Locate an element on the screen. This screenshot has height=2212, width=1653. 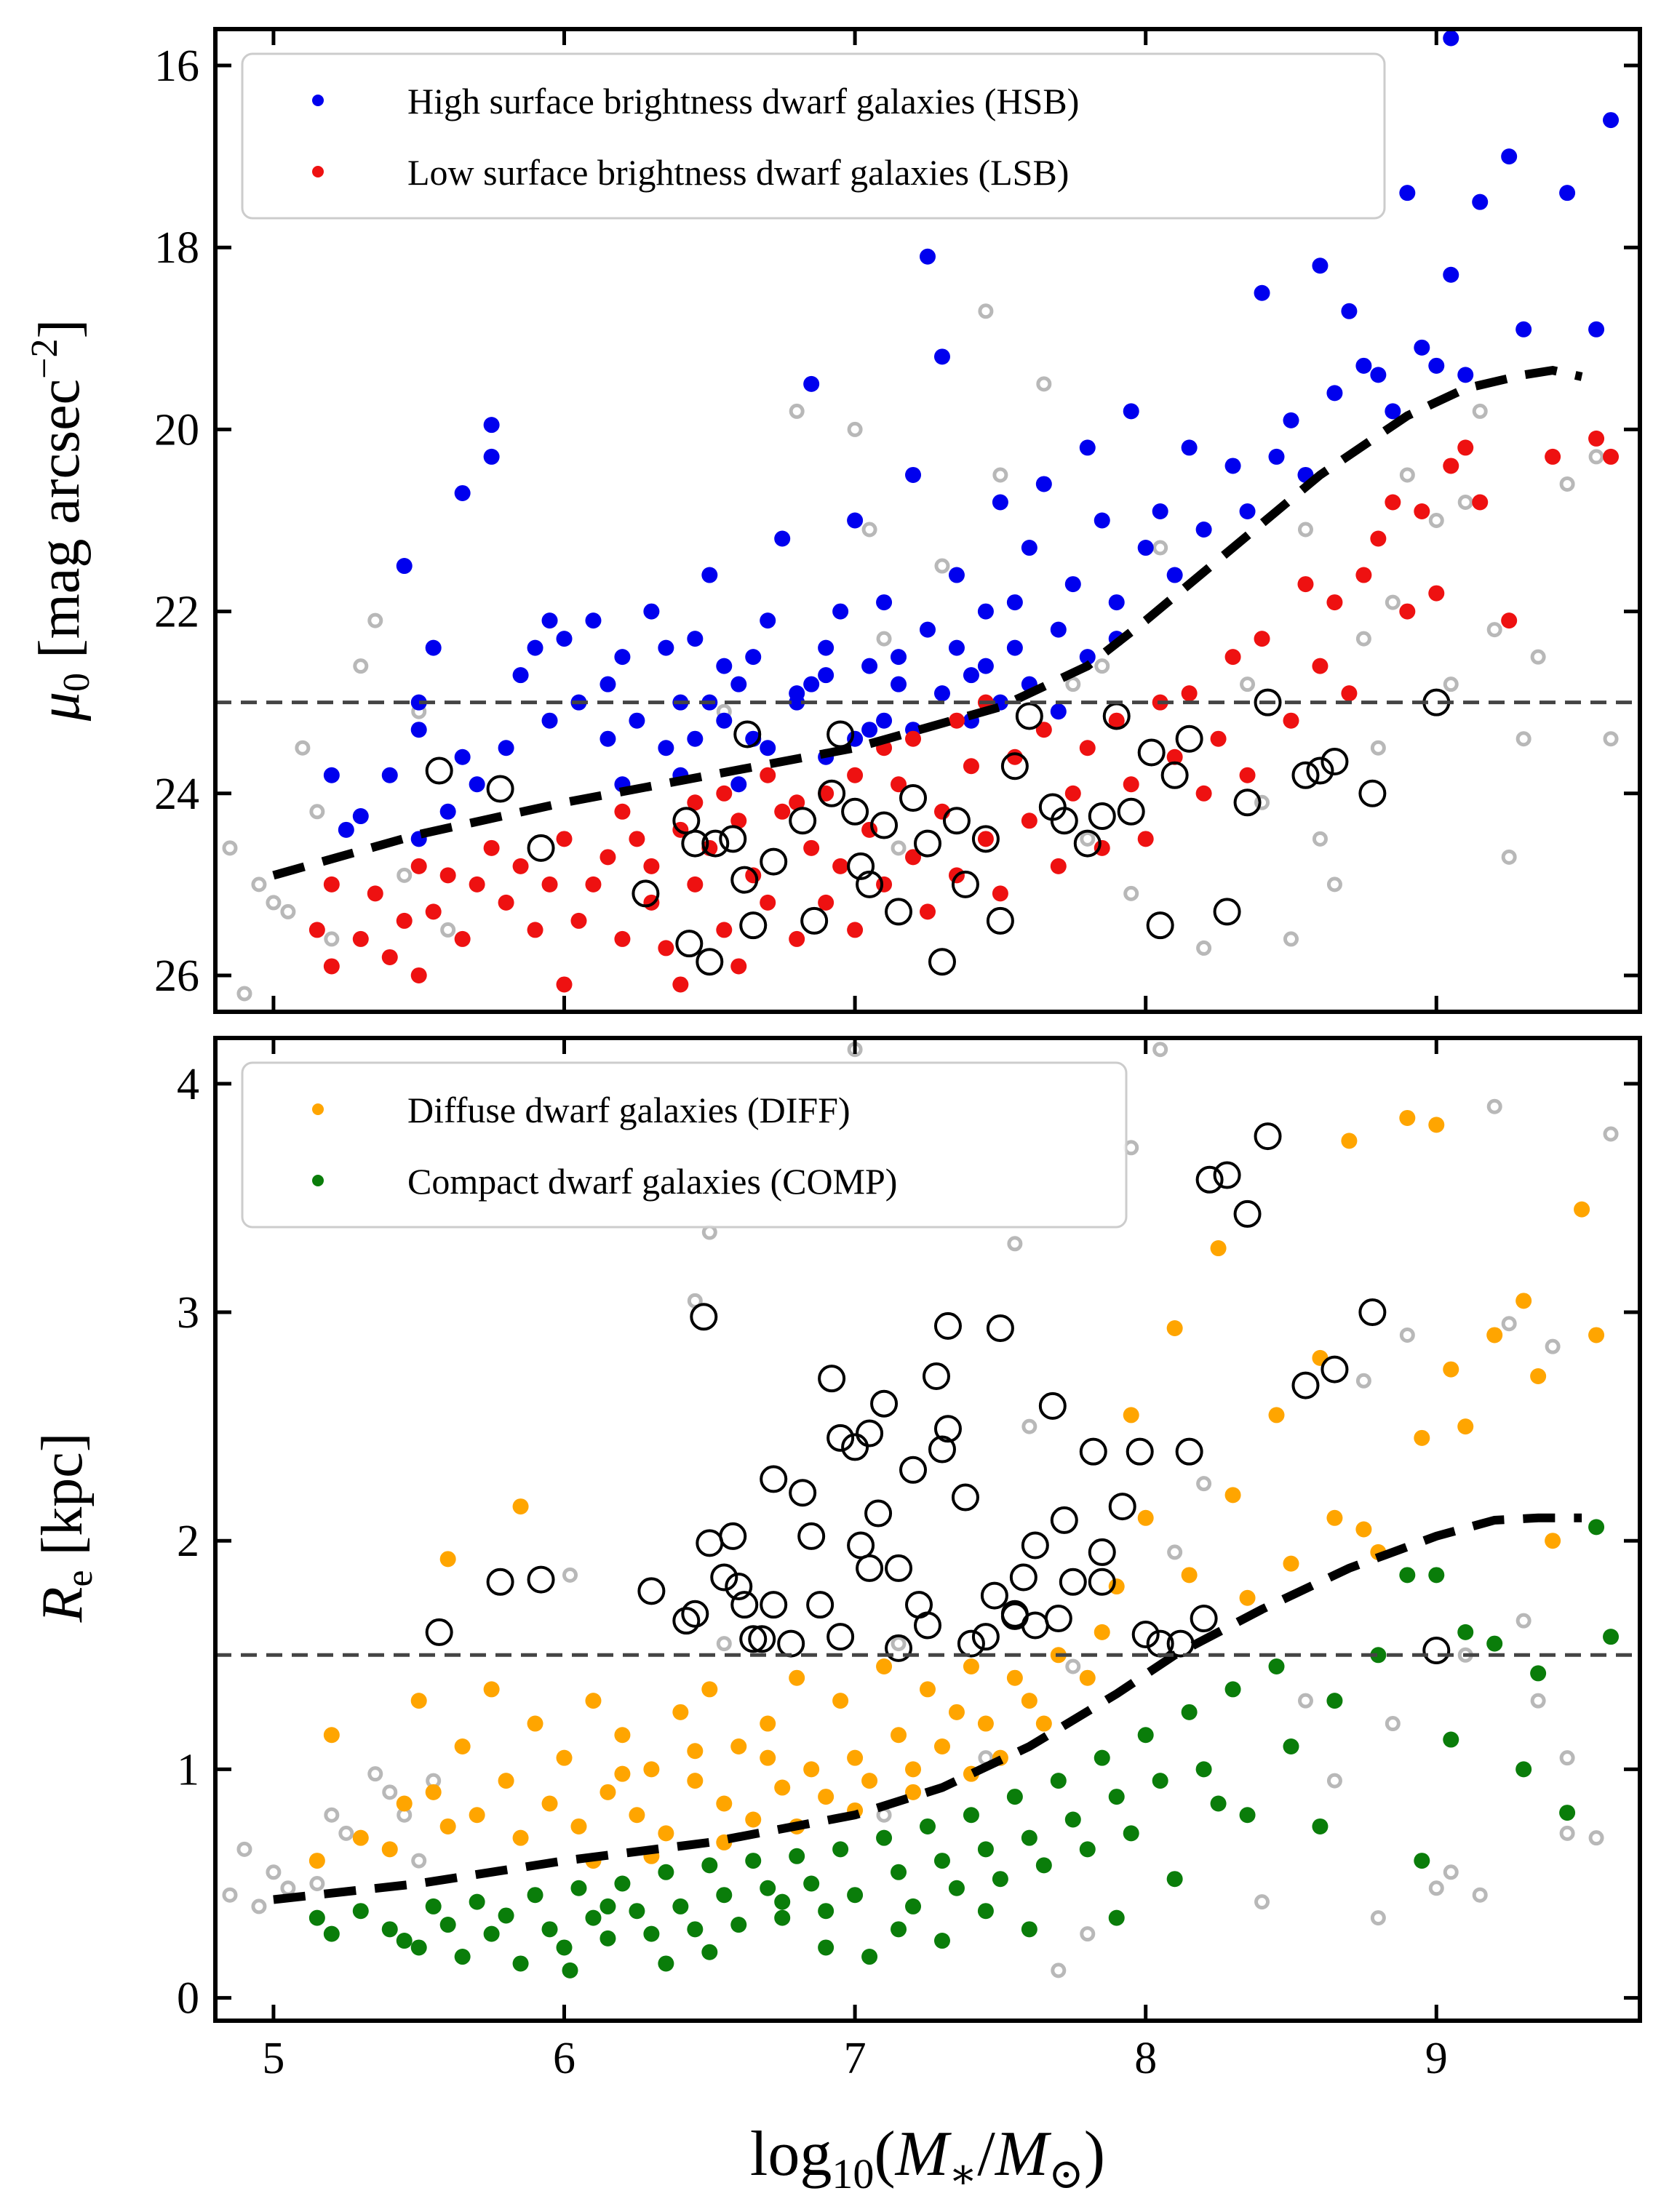
legend-marker-lsb is located at coordinates (318, 171).